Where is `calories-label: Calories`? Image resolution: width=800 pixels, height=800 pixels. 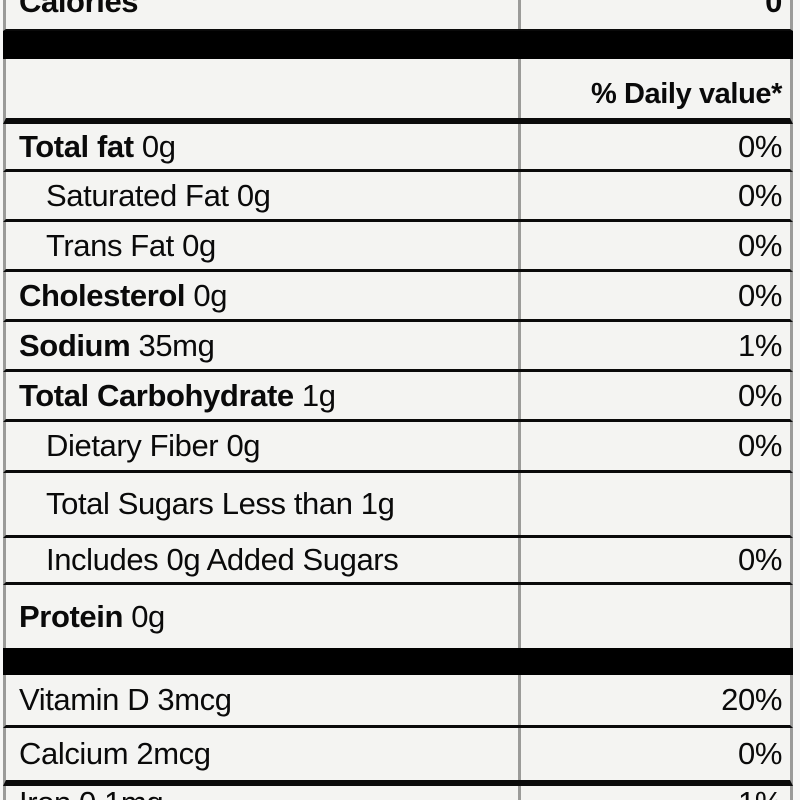 calories-label: Calories is located at coordinates (79, 9).